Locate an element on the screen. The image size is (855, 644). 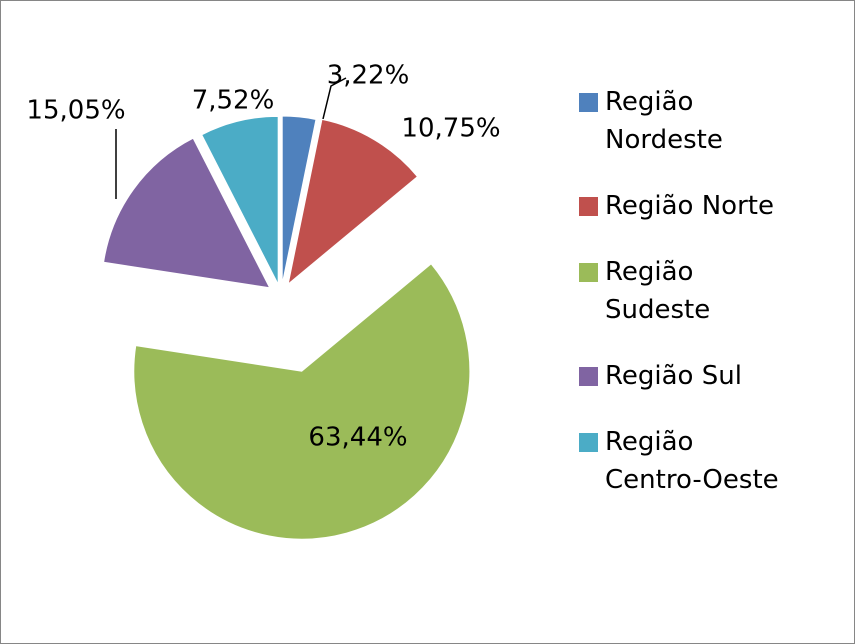
data-label: 10,75% is located at coordinates (450, 129).